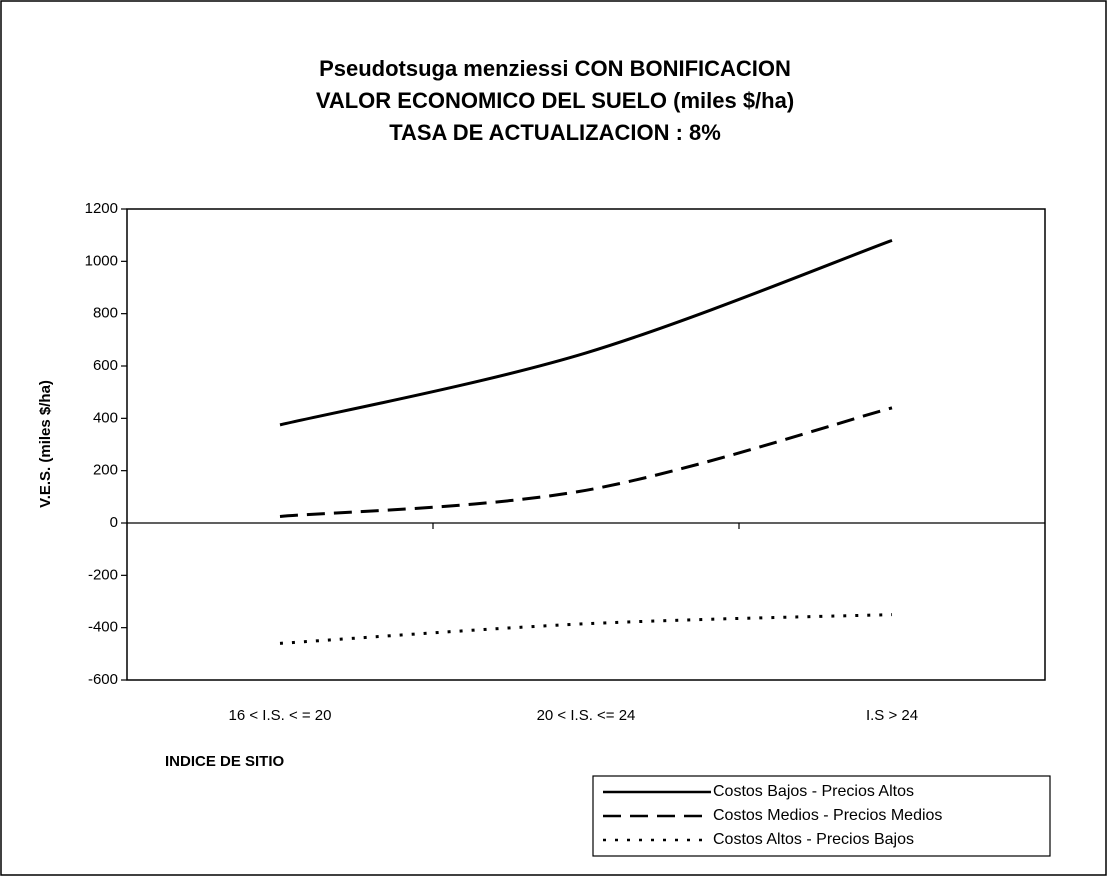 This screenshot has height=882, width=1108. Describe the element at coordinates (105, 365) in the screenshot. I see `y-tick-label: 600` at that location.